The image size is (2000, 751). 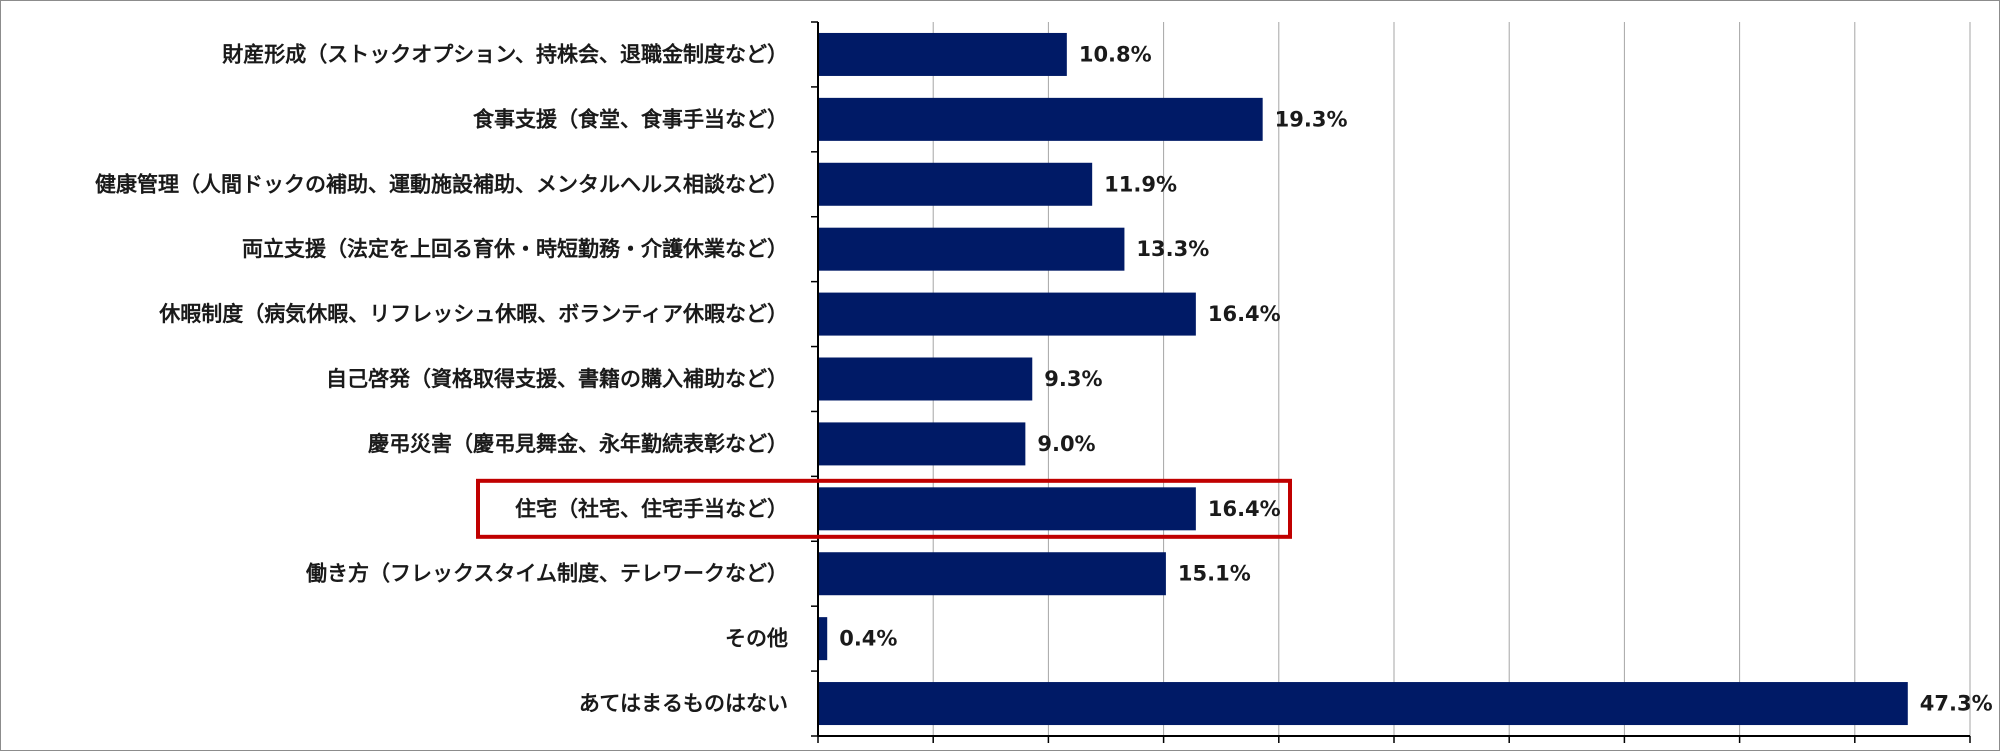 I want to click on highlight-box, so click(x=884, y=508).